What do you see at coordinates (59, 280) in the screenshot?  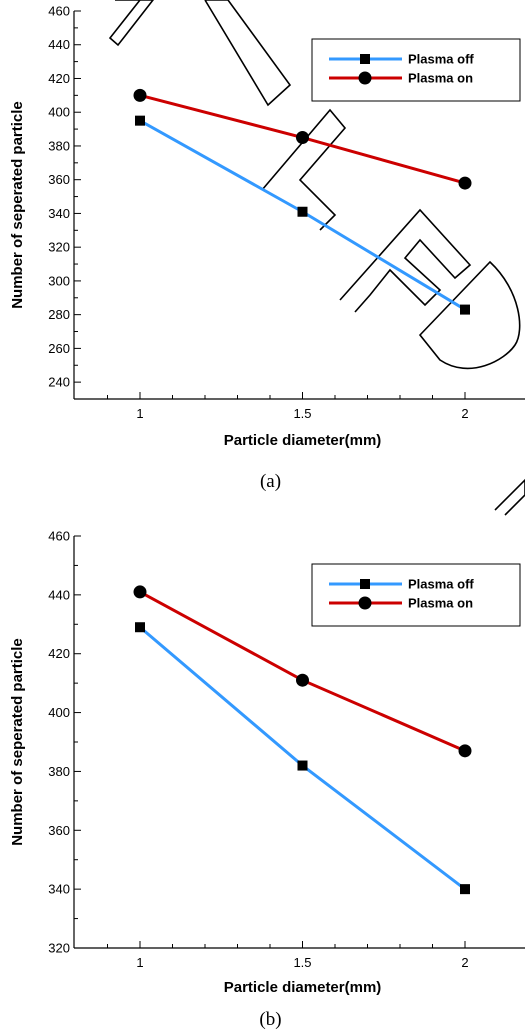 I see `y-tick-label: 300` at bounding box center [59, 280].